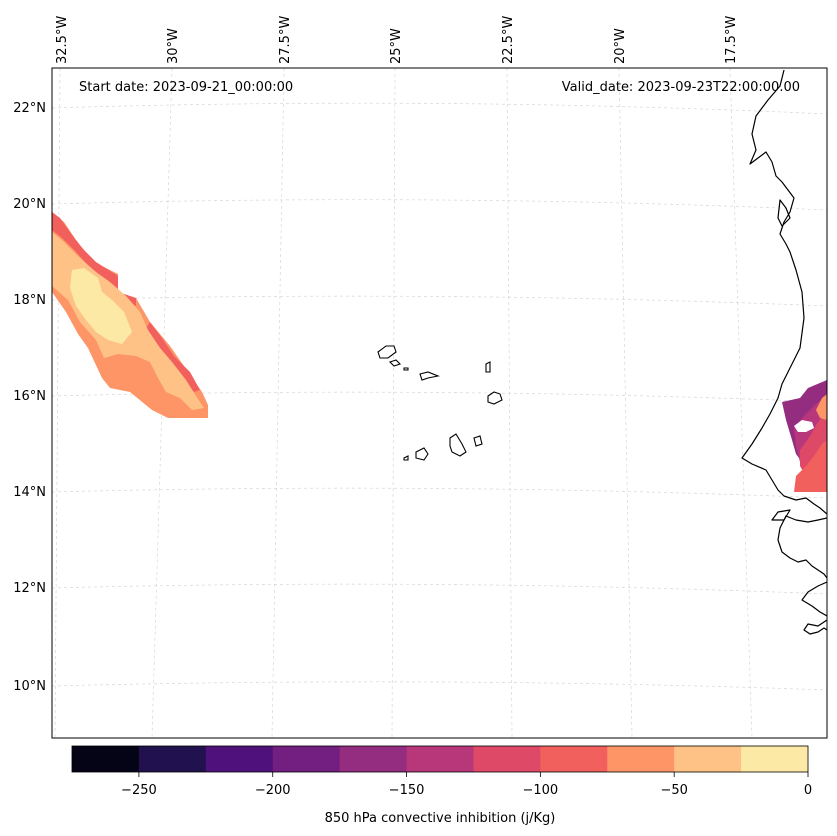  What do you see at coordinates (393, 403) in the screenshot?
I see `meridian-25w` at bounding box center [393, 403].